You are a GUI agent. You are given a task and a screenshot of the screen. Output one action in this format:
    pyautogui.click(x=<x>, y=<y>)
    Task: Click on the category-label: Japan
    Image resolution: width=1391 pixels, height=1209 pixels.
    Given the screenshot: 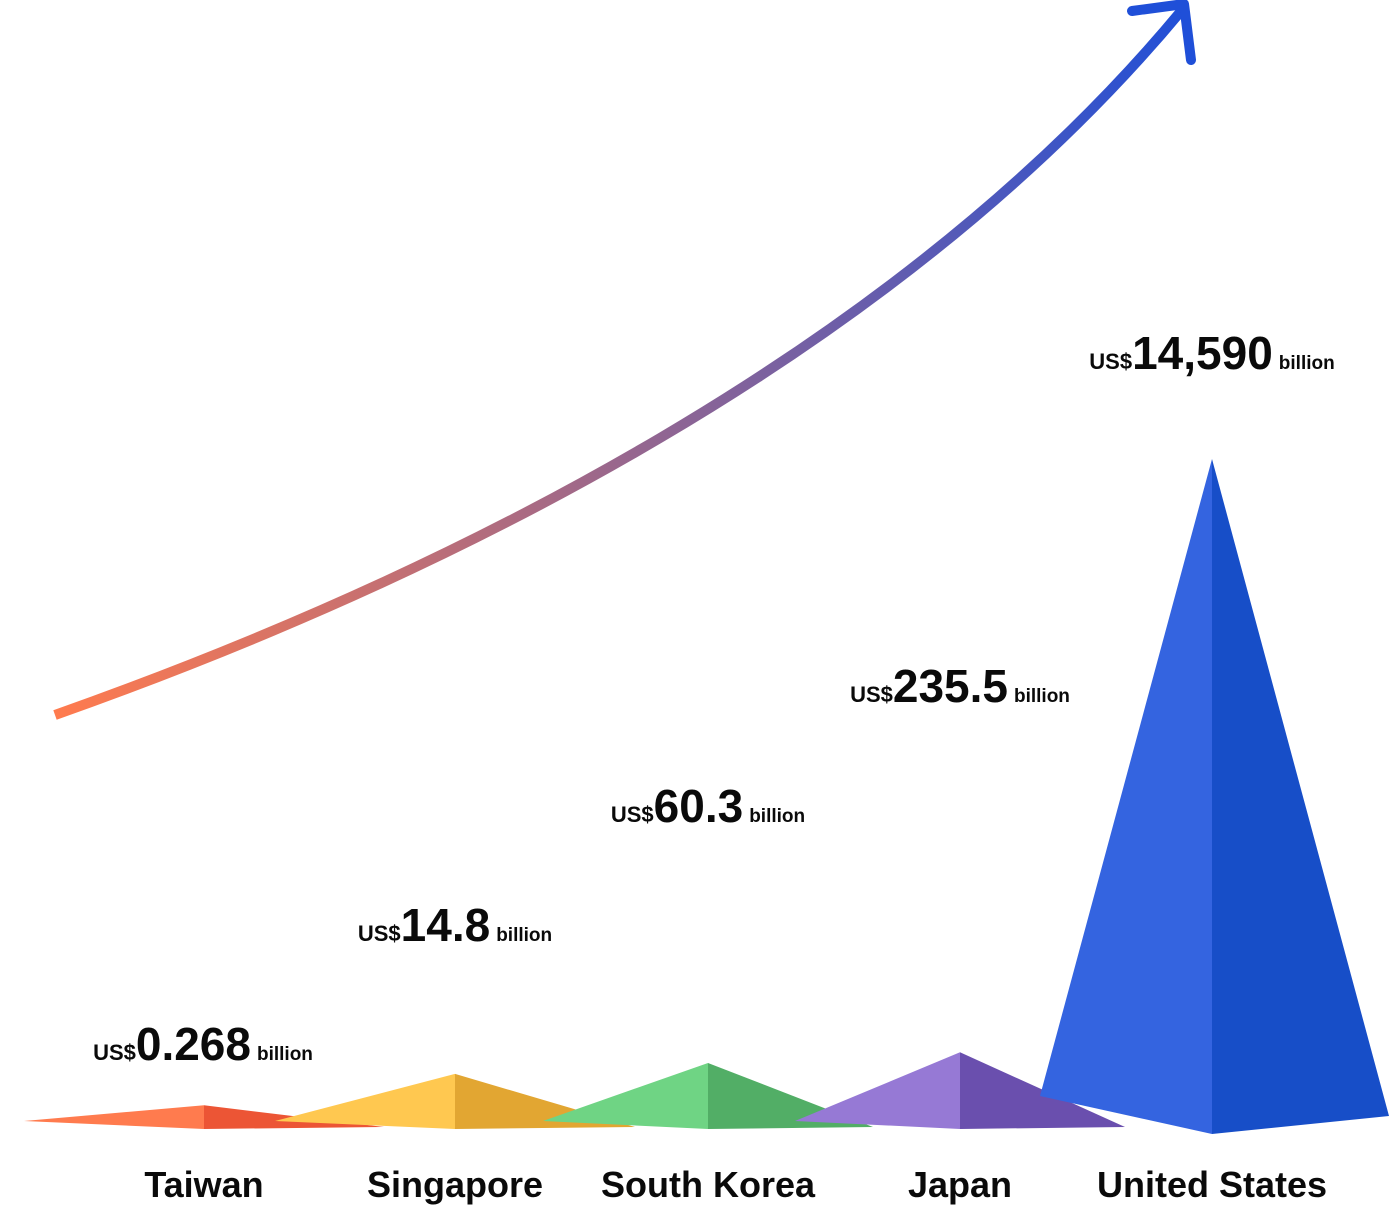 What is the action you would take?
    pyautogui.click(x=960, y=1184)
    